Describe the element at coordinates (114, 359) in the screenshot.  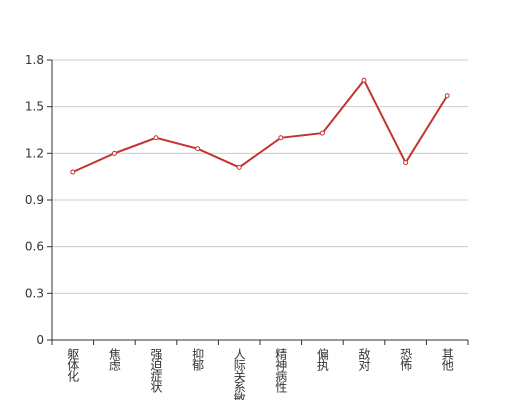
I see `x-tick-label: 焦虑` at that location.